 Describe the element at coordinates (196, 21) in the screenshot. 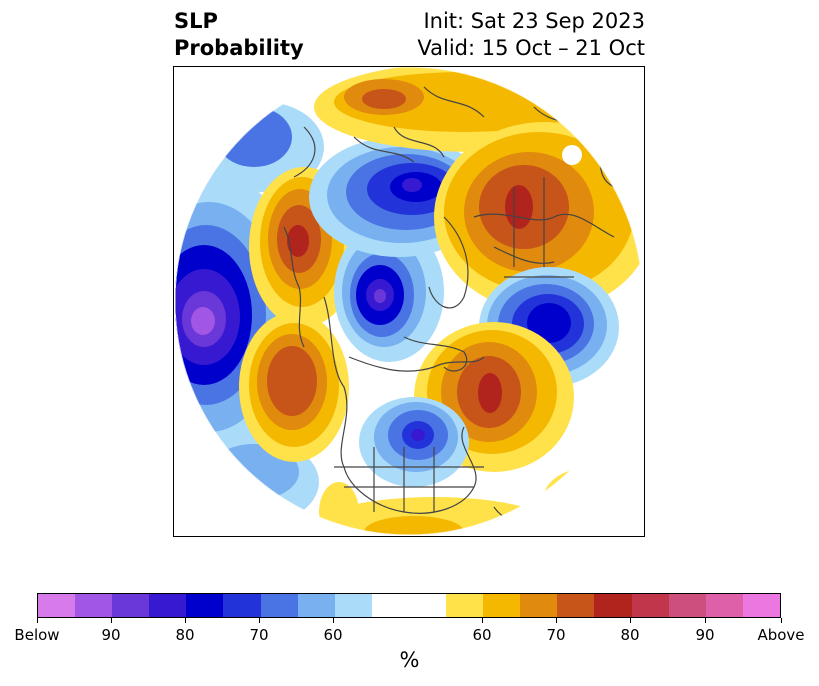

I see `variable-label: SLP` at that location.